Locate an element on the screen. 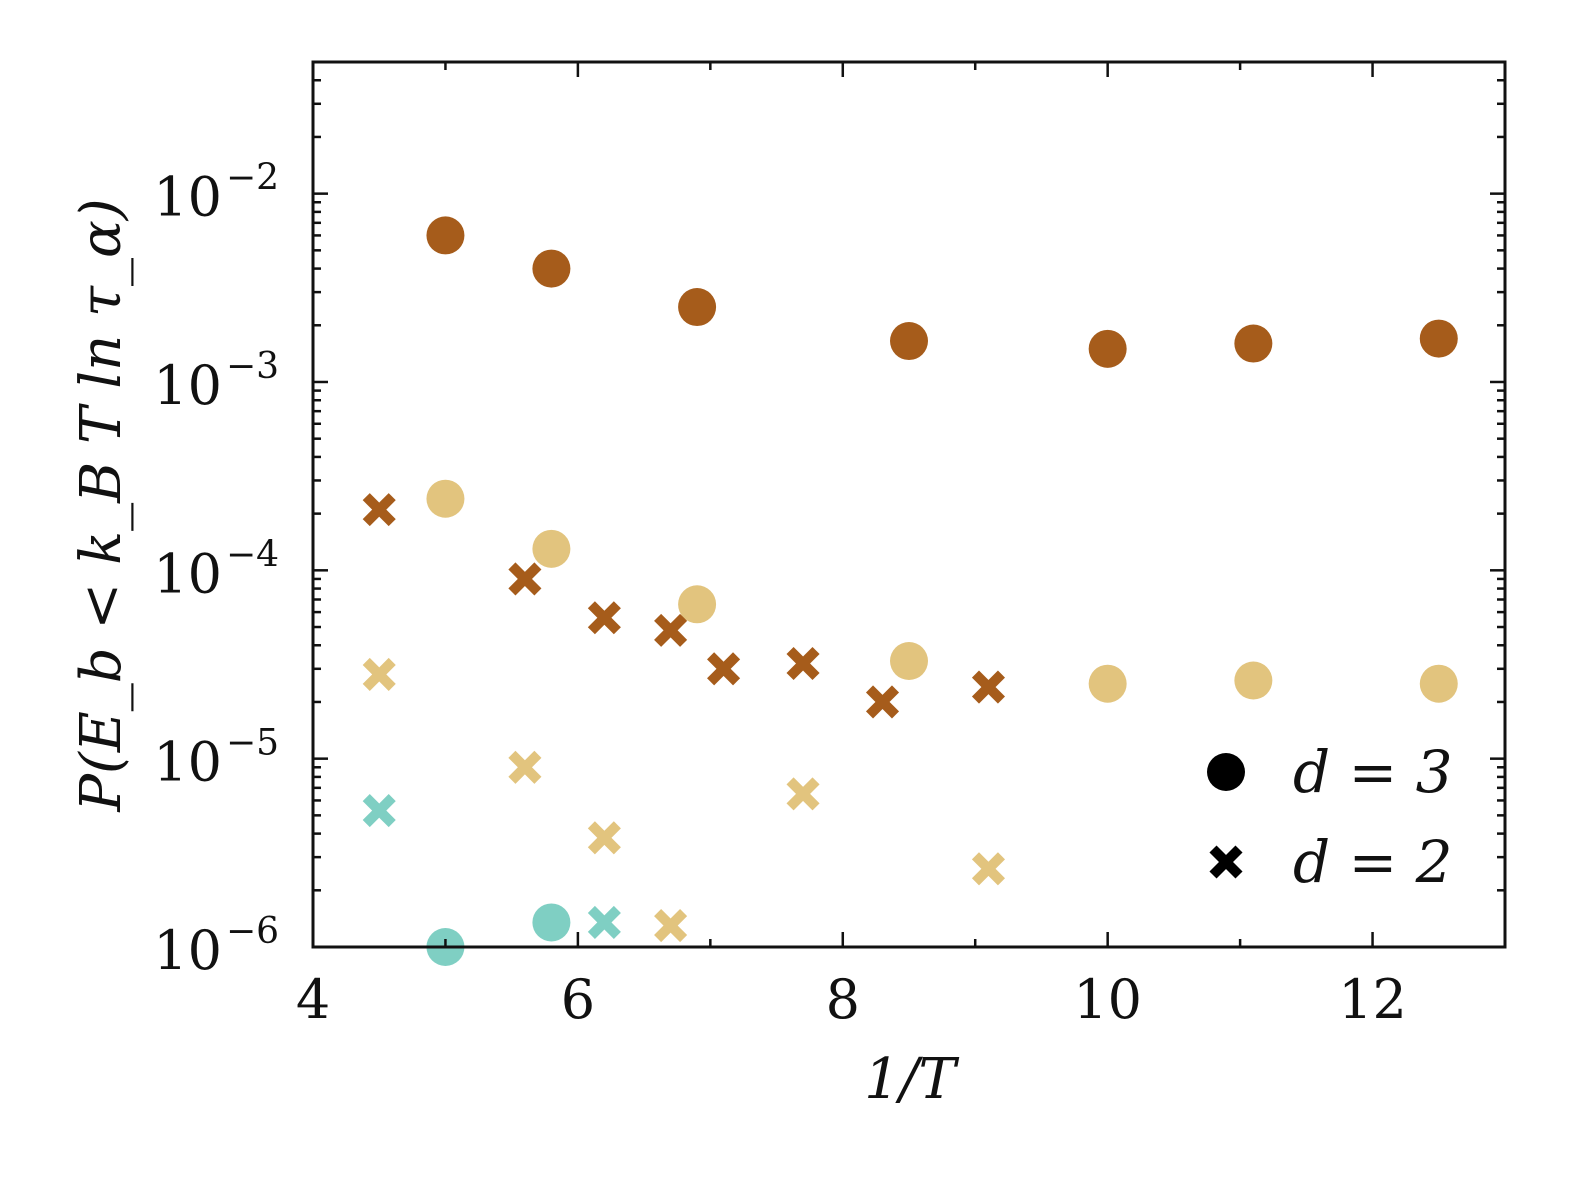 Image resolution: width=1578 pixels, height=1183 pixels. x-axis-label: 1/T is located at coordinates (911, 1079).